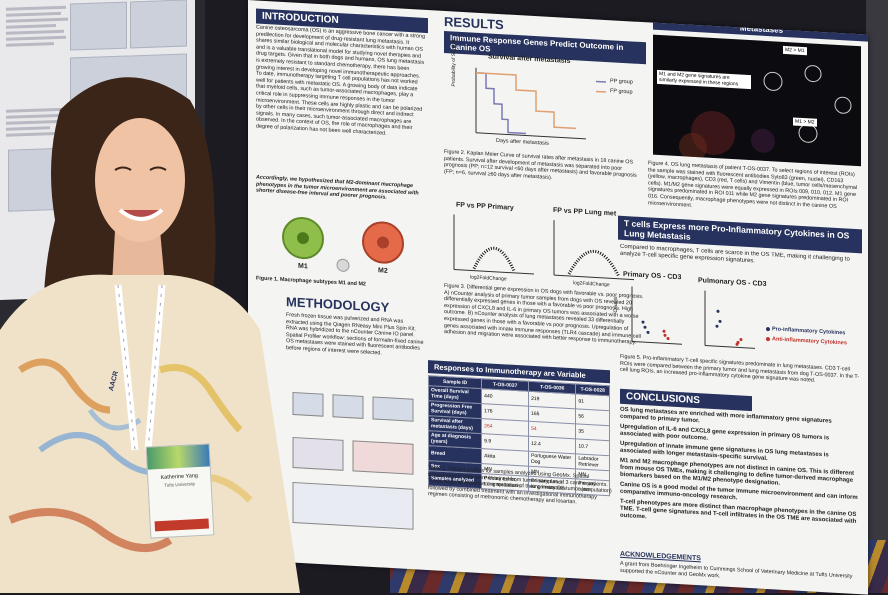 This screenshot has width=888, height=595. Describe the element at coordinates (591, 284) in the screenshot. I see `volcano2-xlabel: log2FoldChange` at that location.